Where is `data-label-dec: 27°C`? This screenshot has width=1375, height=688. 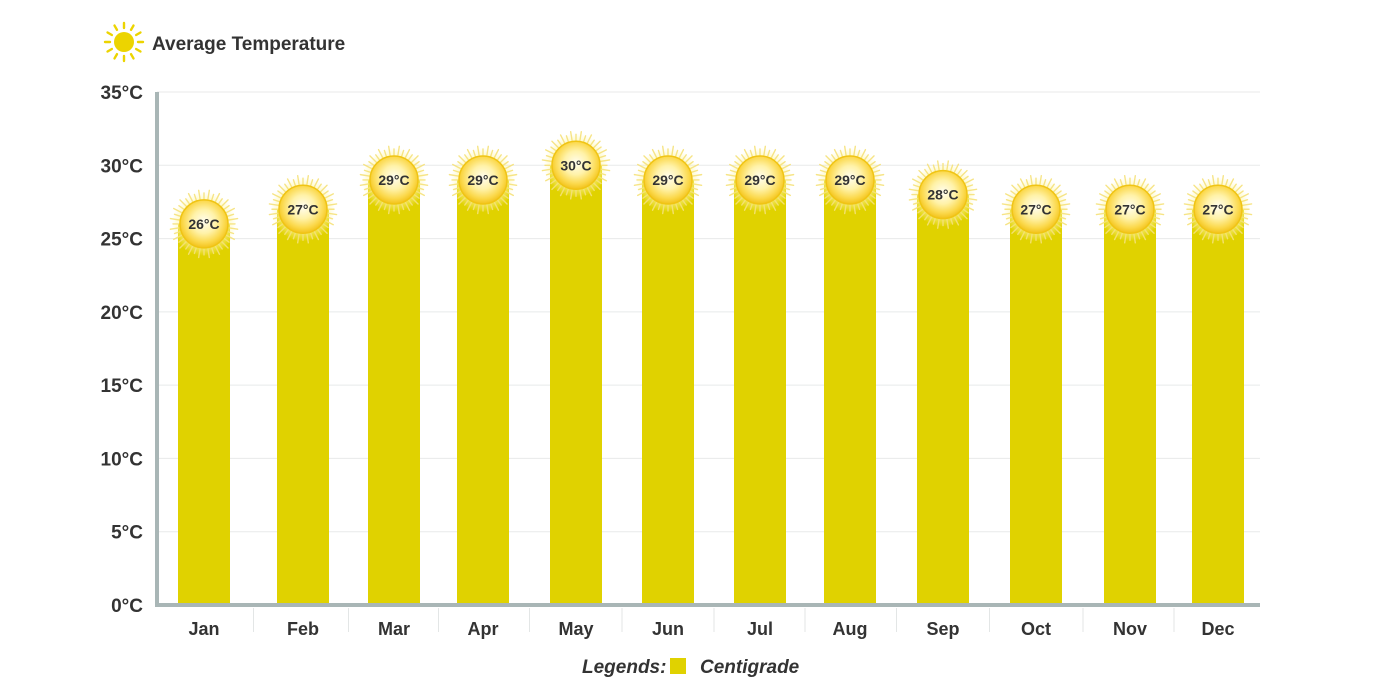
data-label-dec: 27°C is located at coordinates (1218, 209).